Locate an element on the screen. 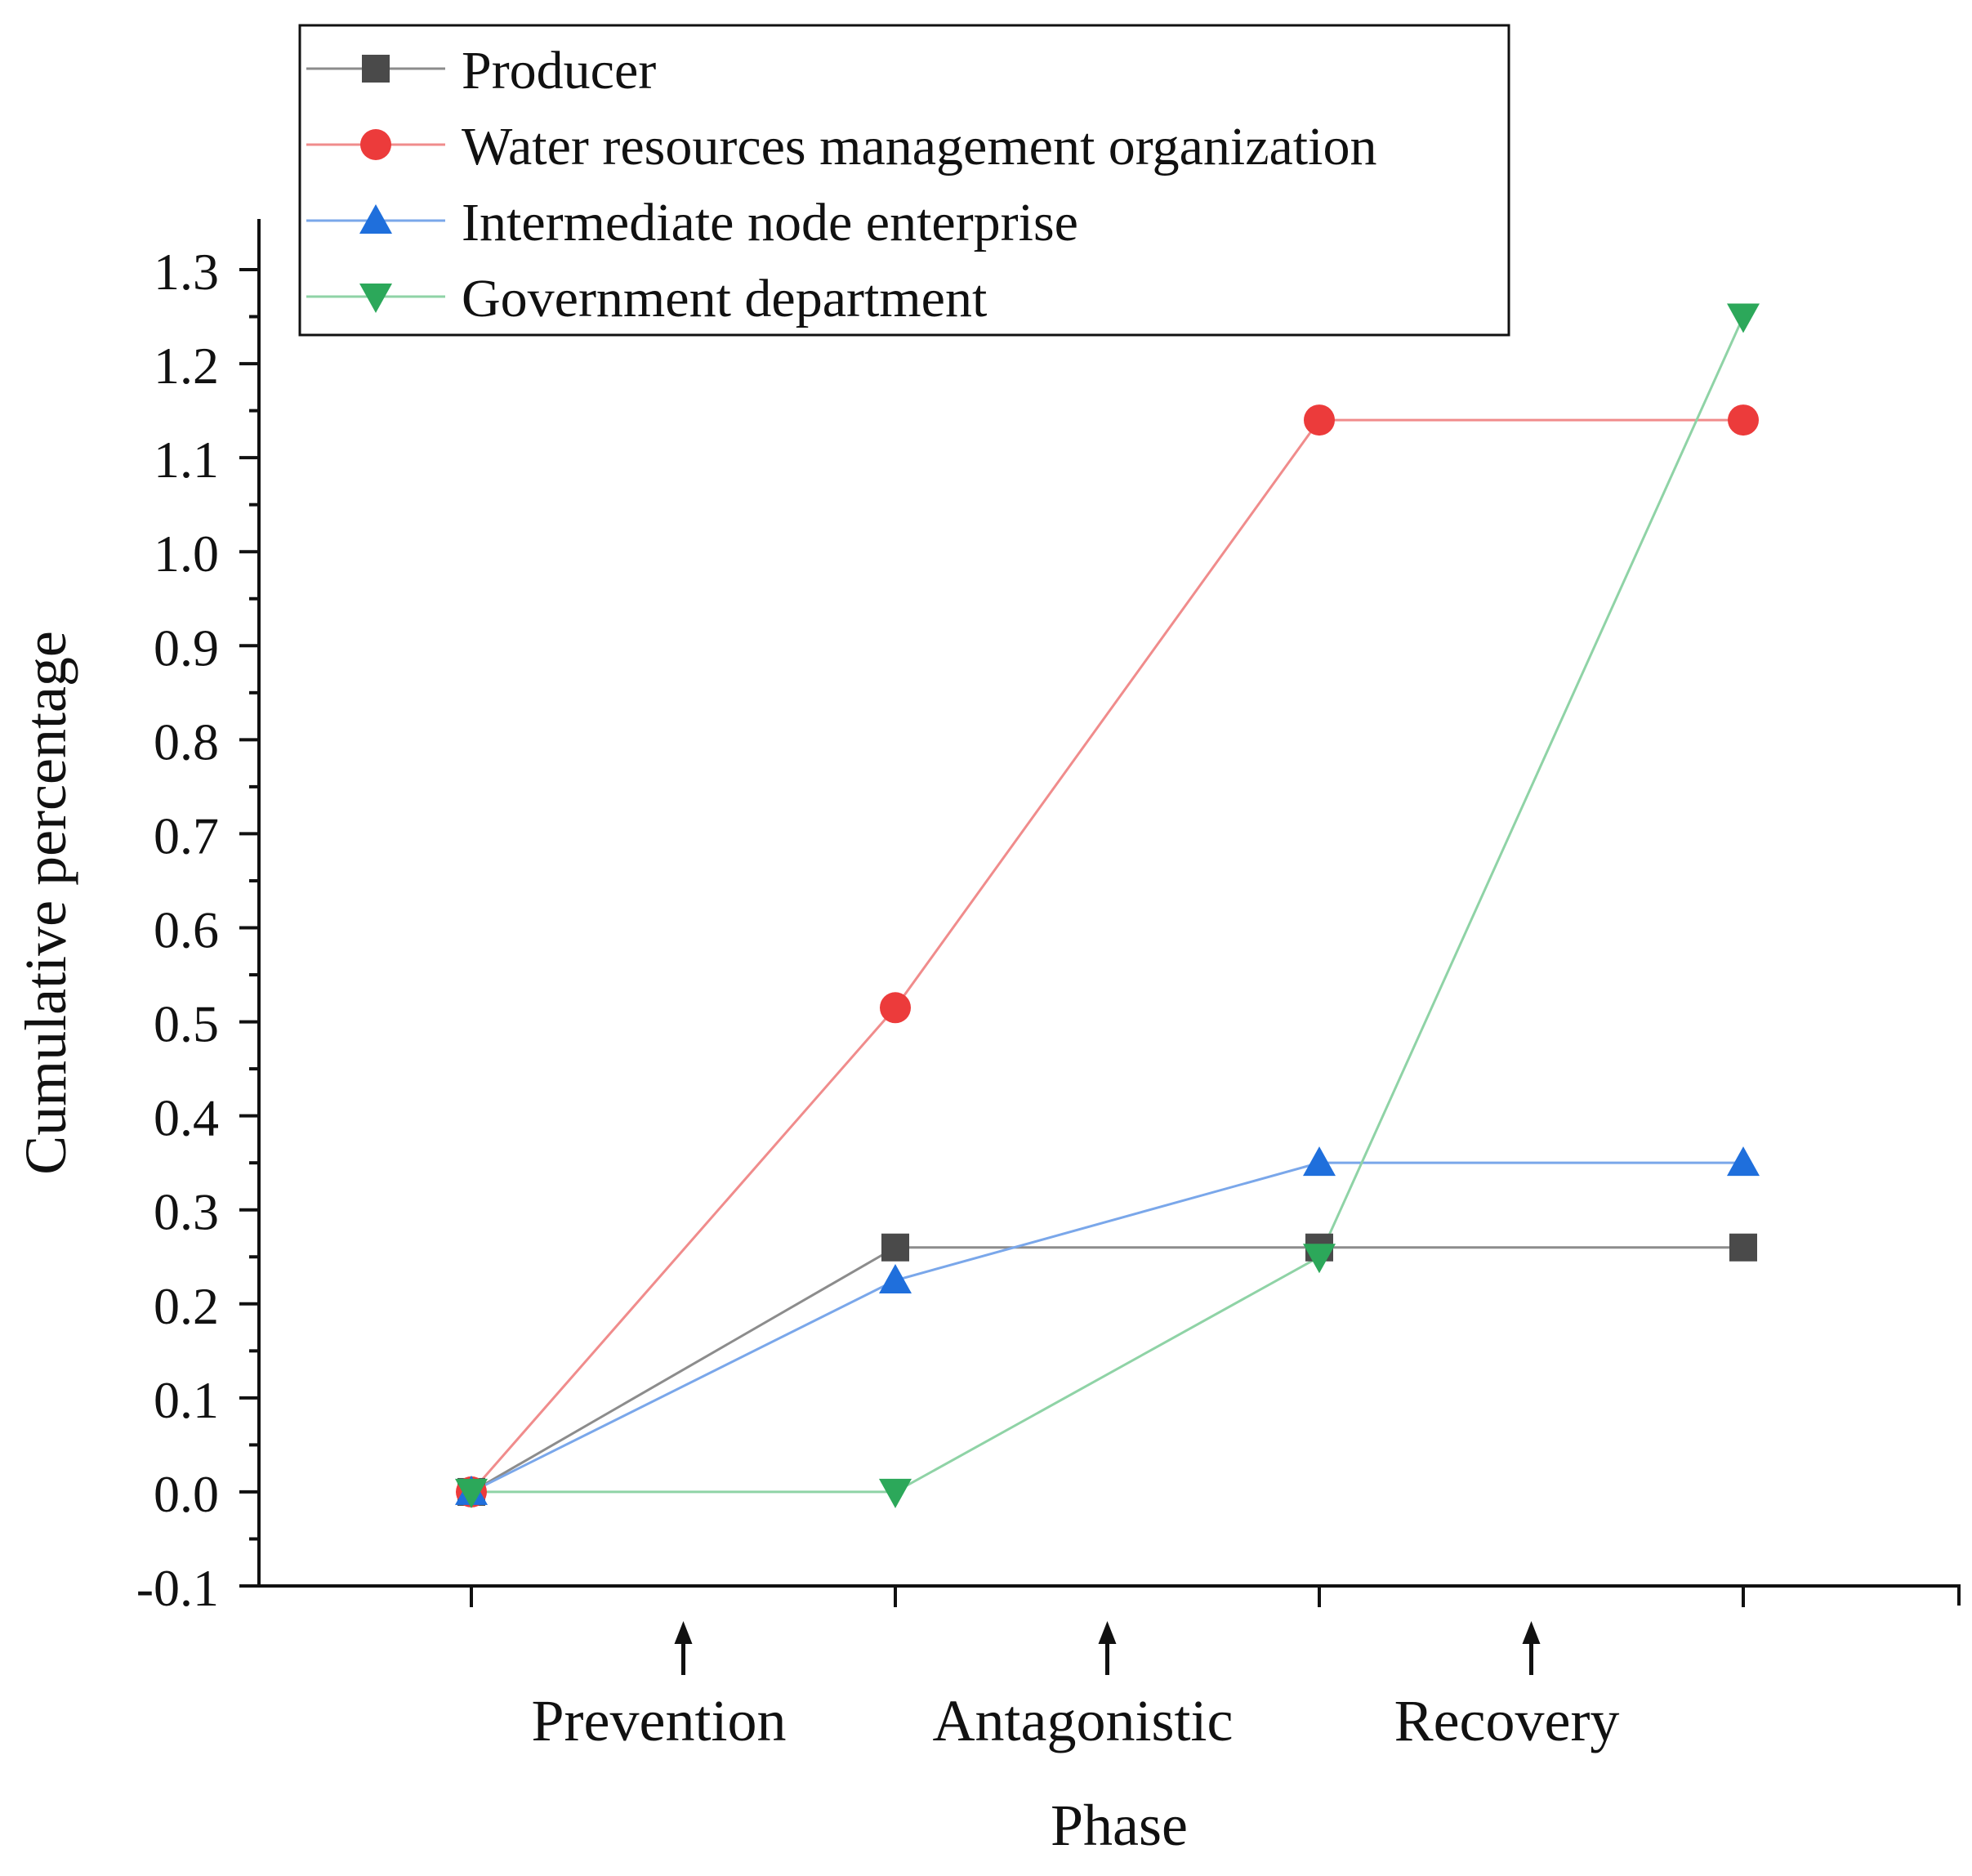 The image size is (1972, 1876). legend-item: Producer is located at coordinates (481, 70).